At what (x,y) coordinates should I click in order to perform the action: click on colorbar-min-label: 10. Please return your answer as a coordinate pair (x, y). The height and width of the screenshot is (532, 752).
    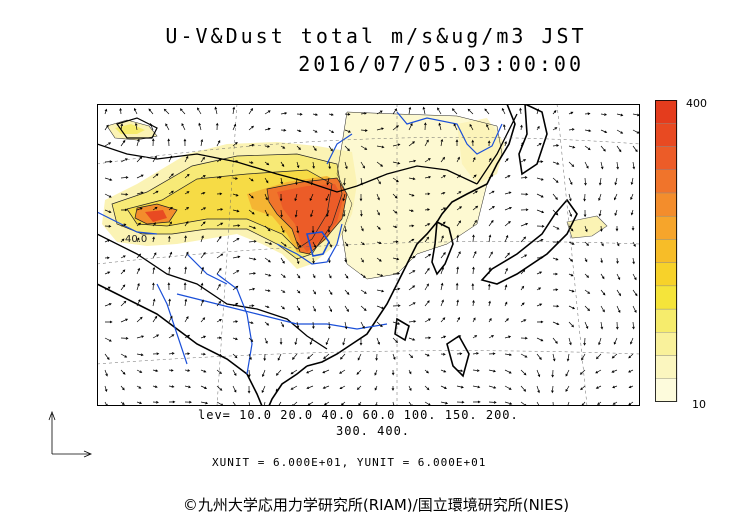
    Looking at the image, I should click on (699, 404).